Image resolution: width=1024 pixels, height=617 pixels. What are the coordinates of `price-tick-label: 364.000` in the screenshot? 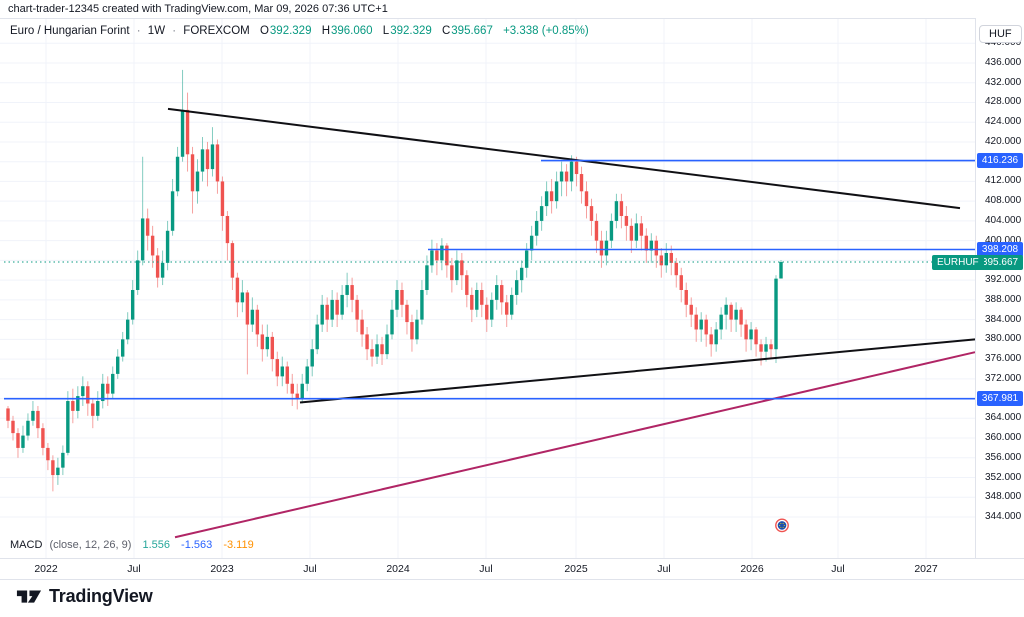 It's located at (1003, 418).